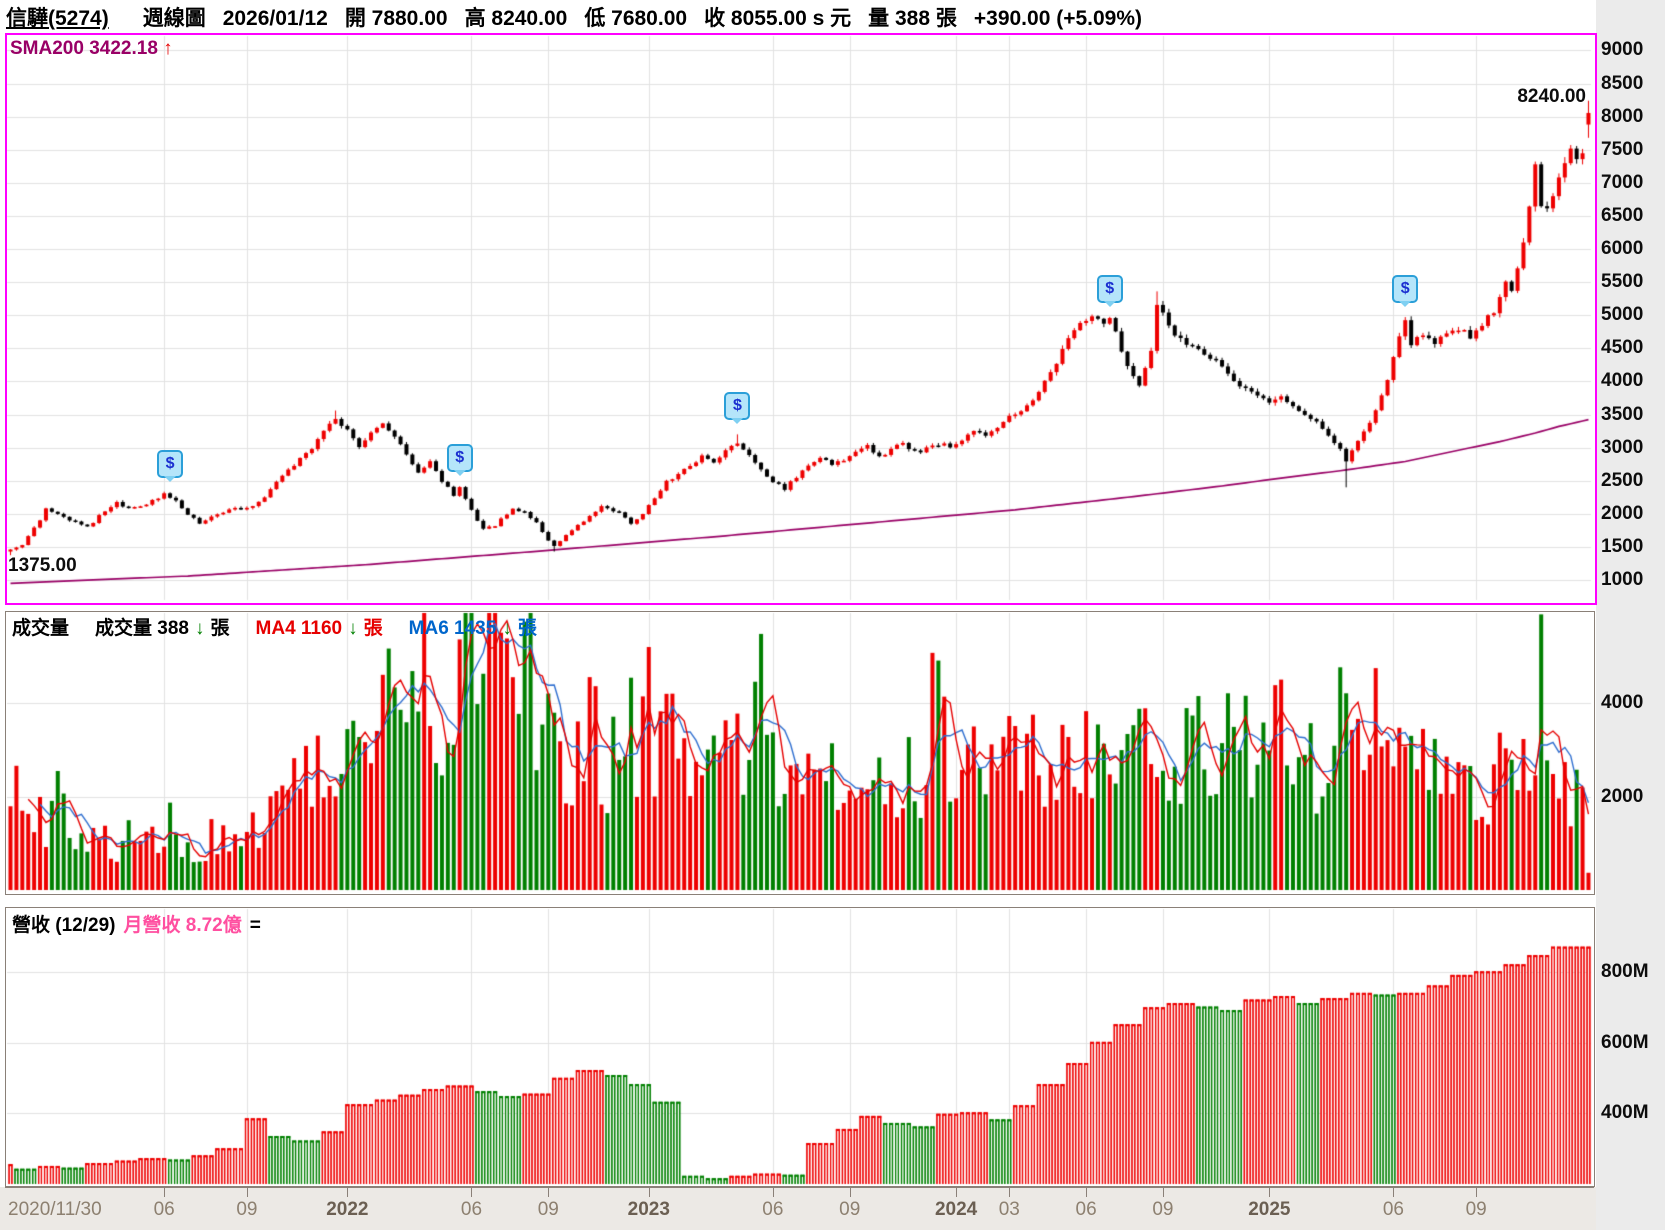 The height and width of the screenshot is (1230, 1665). I want to click on sma200-label: SMA200 3422.18 ↑, so click(91, 49).